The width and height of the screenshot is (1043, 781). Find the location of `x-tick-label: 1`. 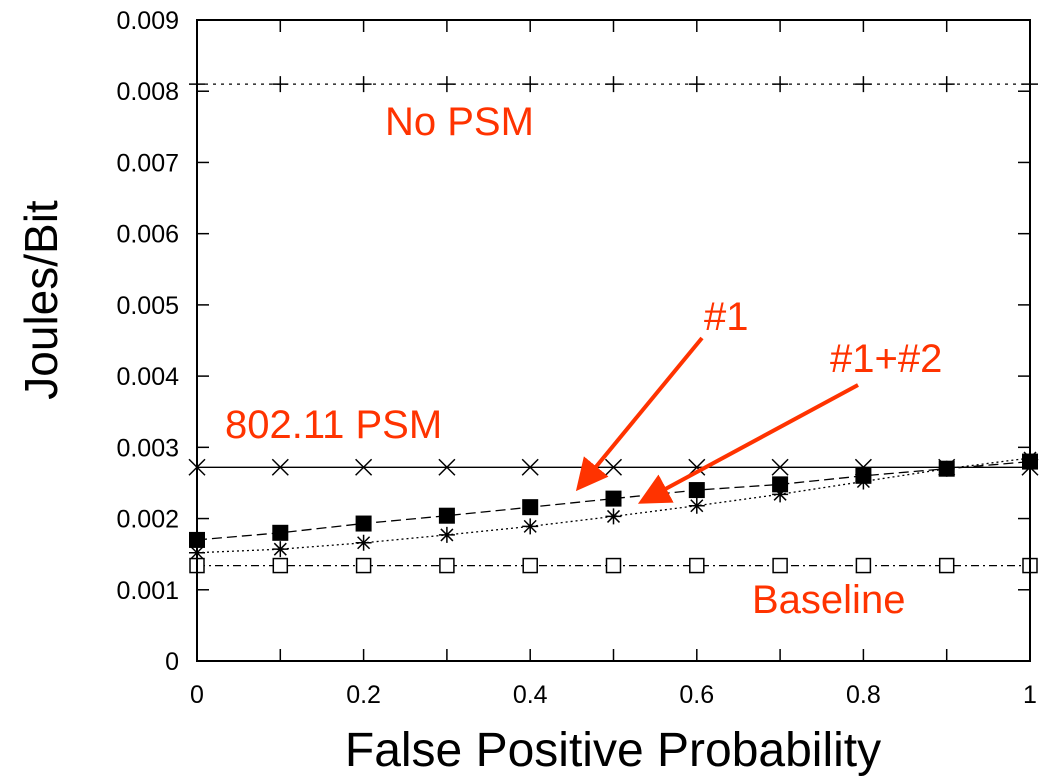

x-tick-label: 1 is located at coordinates (1030, 695).